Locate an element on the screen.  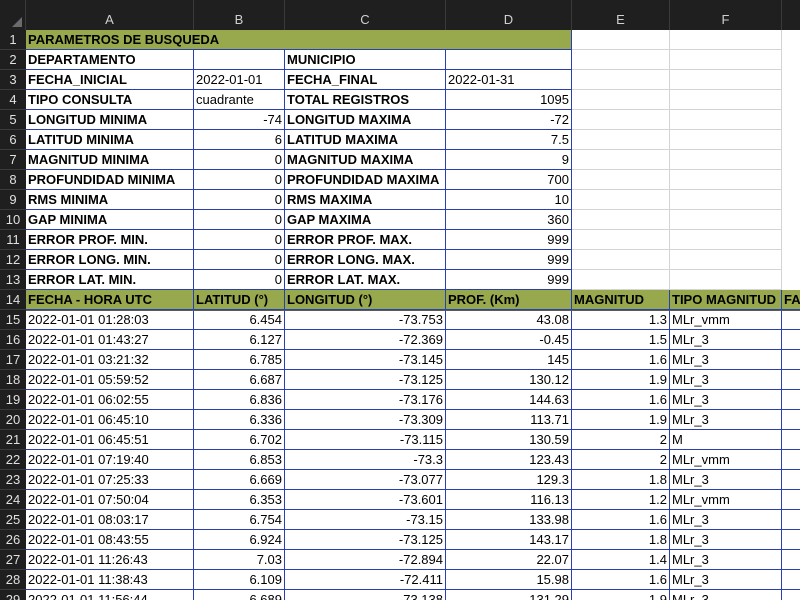
table-cell: 2022-01-01 03:21:32 is located at coordinates (110, 360).